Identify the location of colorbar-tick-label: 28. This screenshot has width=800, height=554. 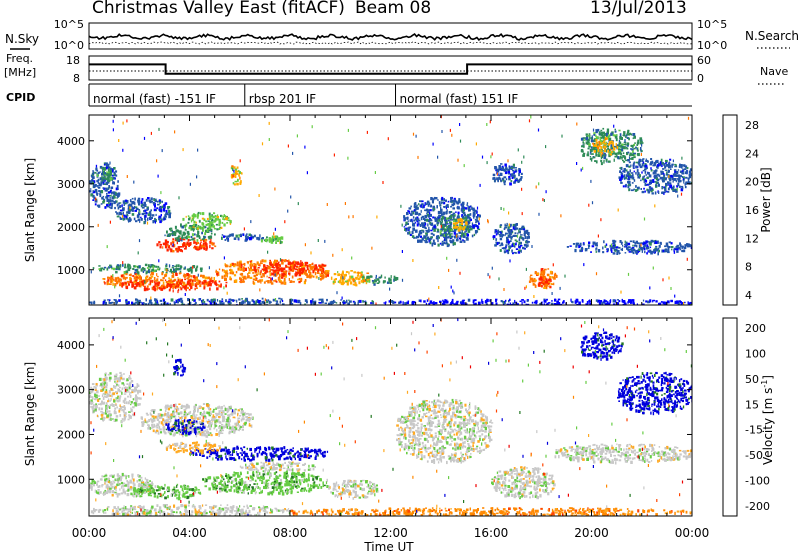
(752, 125).